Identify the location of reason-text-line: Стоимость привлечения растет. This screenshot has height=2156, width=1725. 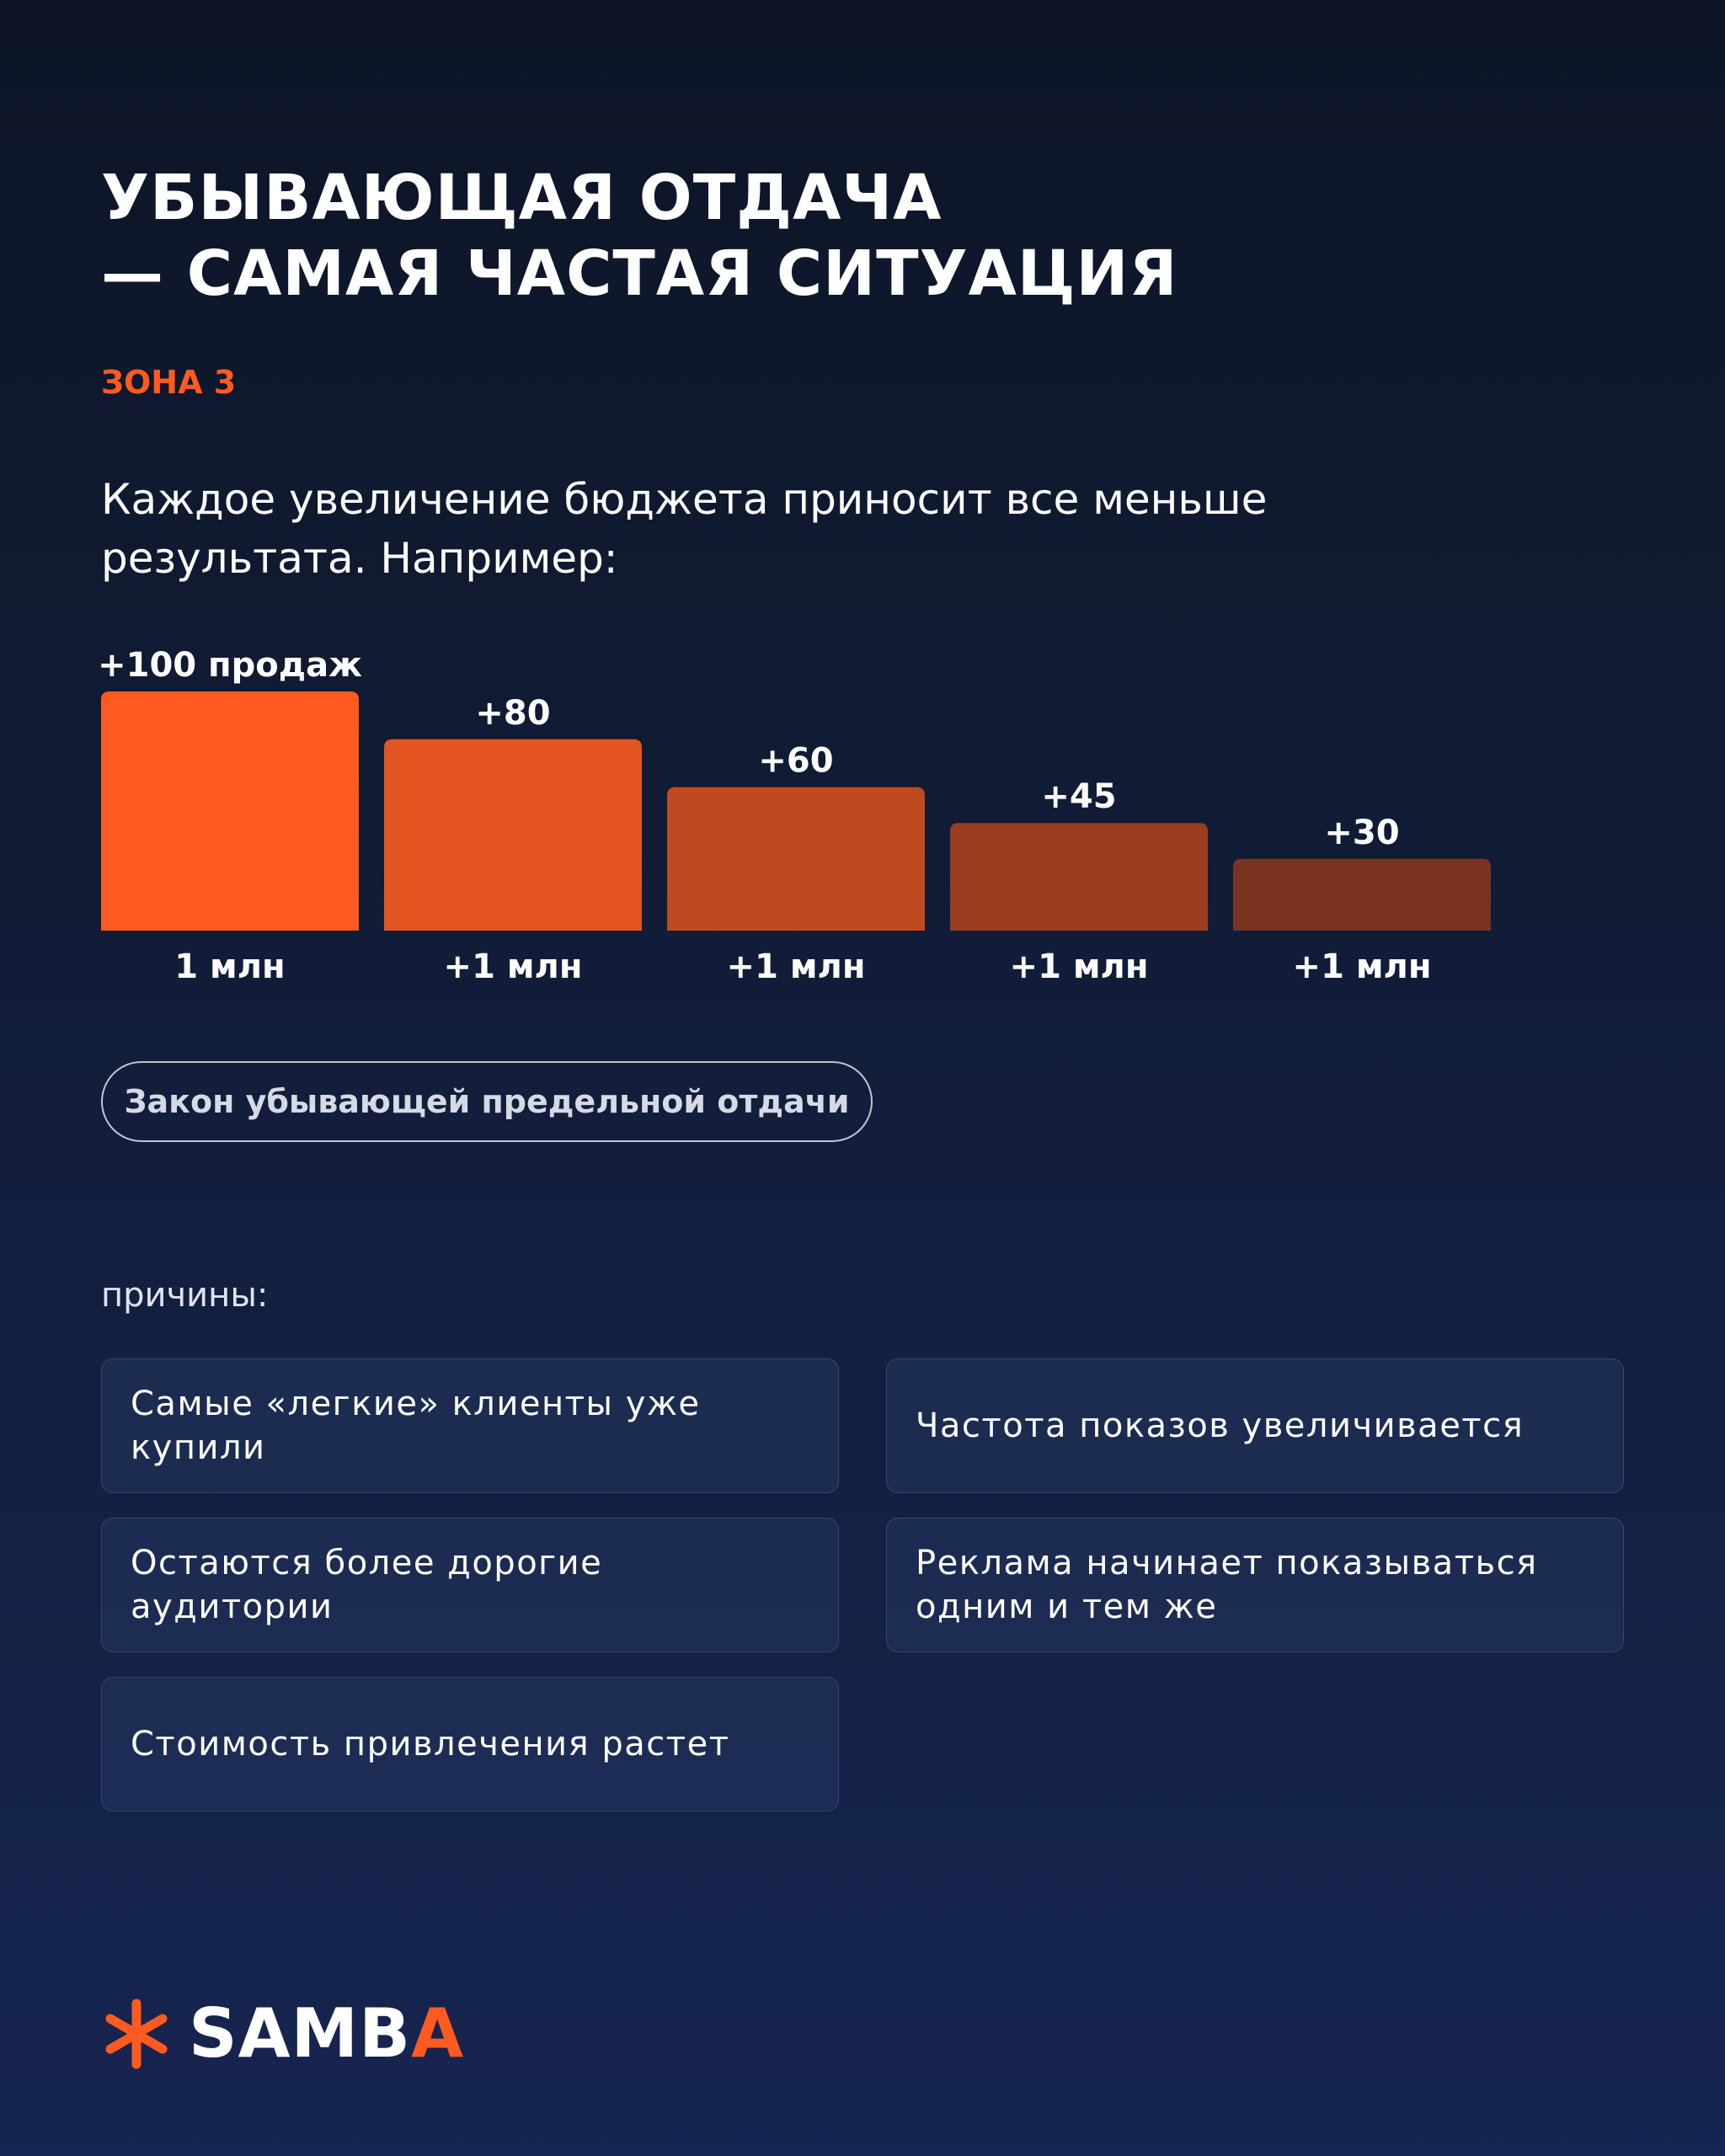
(430, 1744).